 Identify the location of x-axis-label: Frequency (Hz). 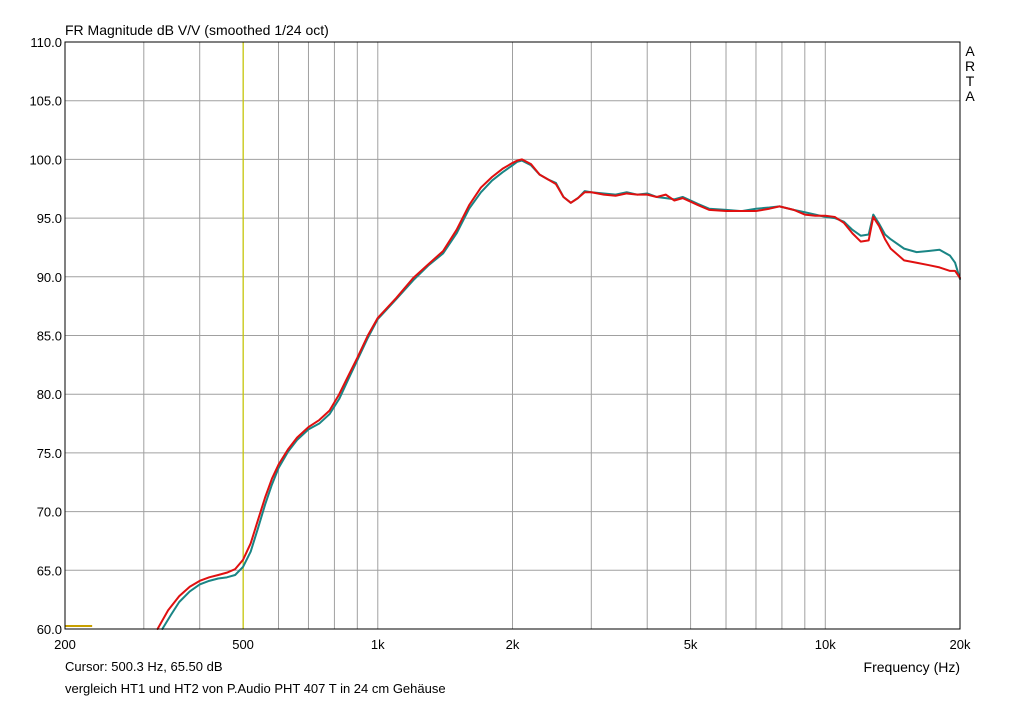
(912, 667).